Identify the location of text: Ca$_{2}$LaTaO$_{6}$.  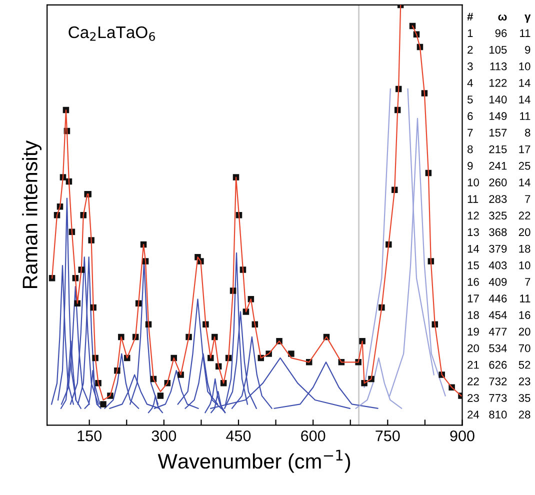
(111, 33).